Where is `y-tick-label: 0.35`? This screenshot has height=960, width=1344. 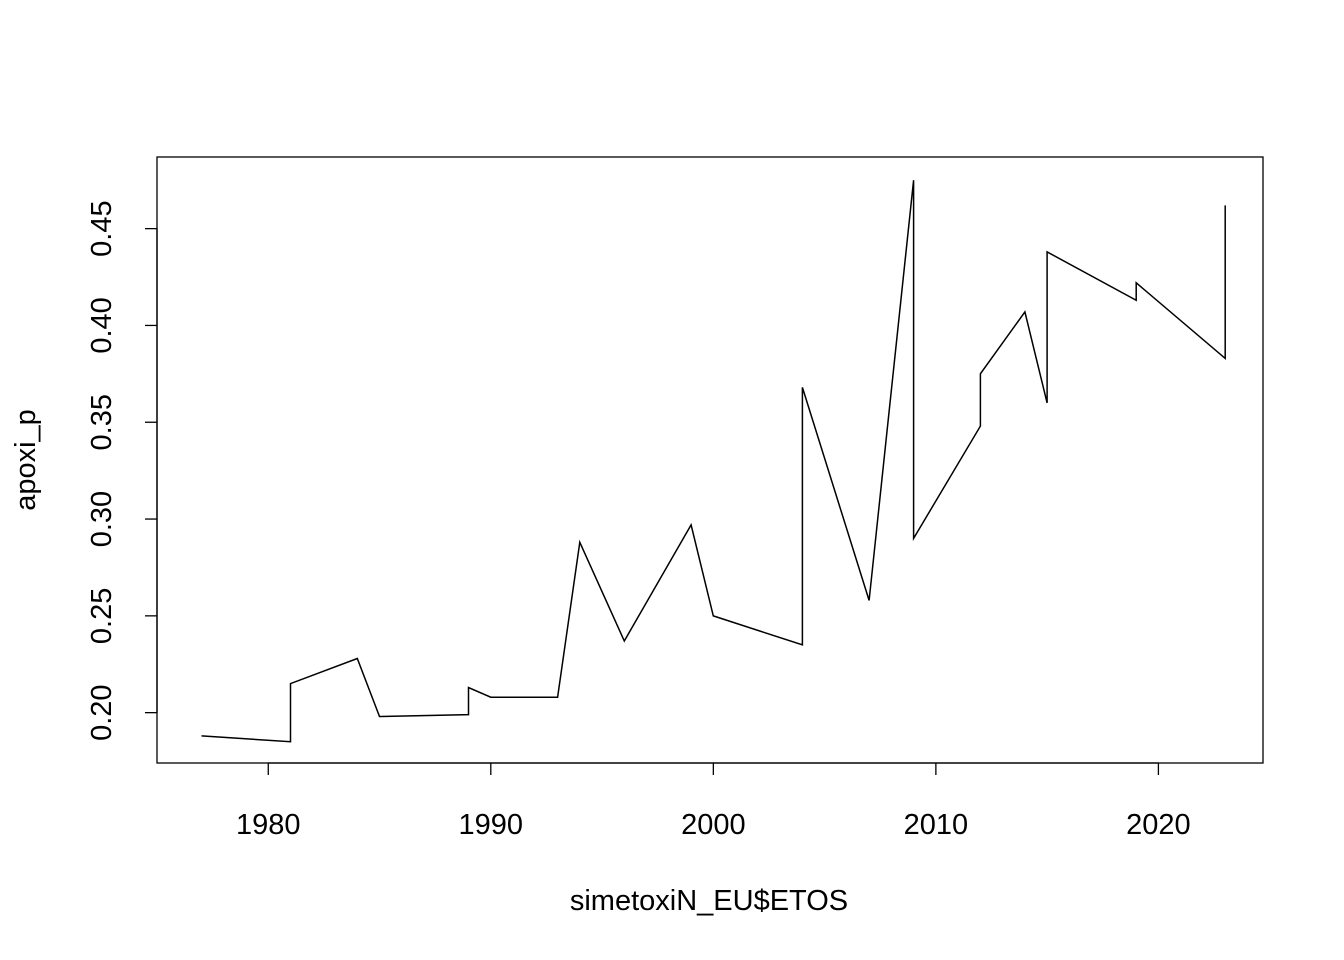 y-tick-label: 0.35 is located at coordinates (102, 422).